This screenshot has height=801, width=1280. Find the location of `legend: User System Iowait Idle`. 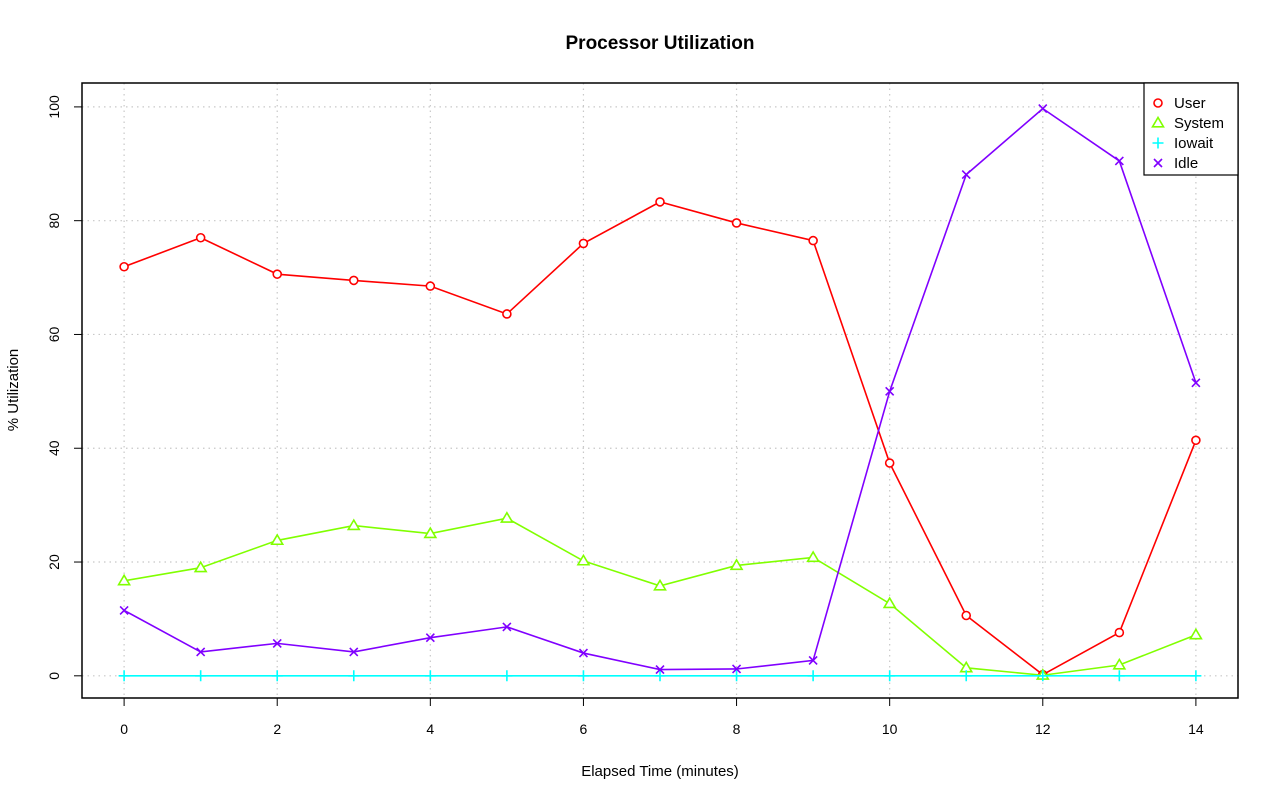

legend: User System Iowait Idle is located at coordinates (1191, 129).